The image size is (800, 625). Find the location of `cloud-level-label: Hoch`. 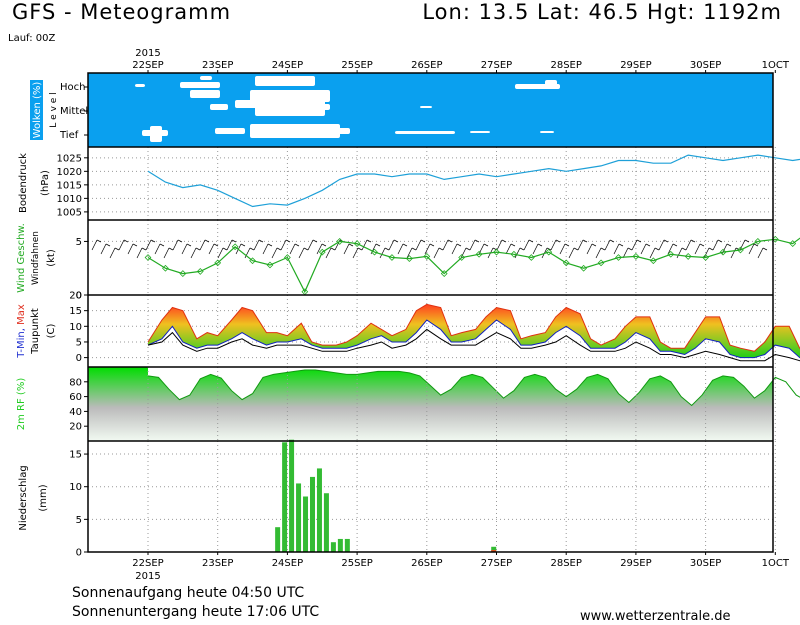

cloud-level-label: Hoch is located at coordinates (72, 87).